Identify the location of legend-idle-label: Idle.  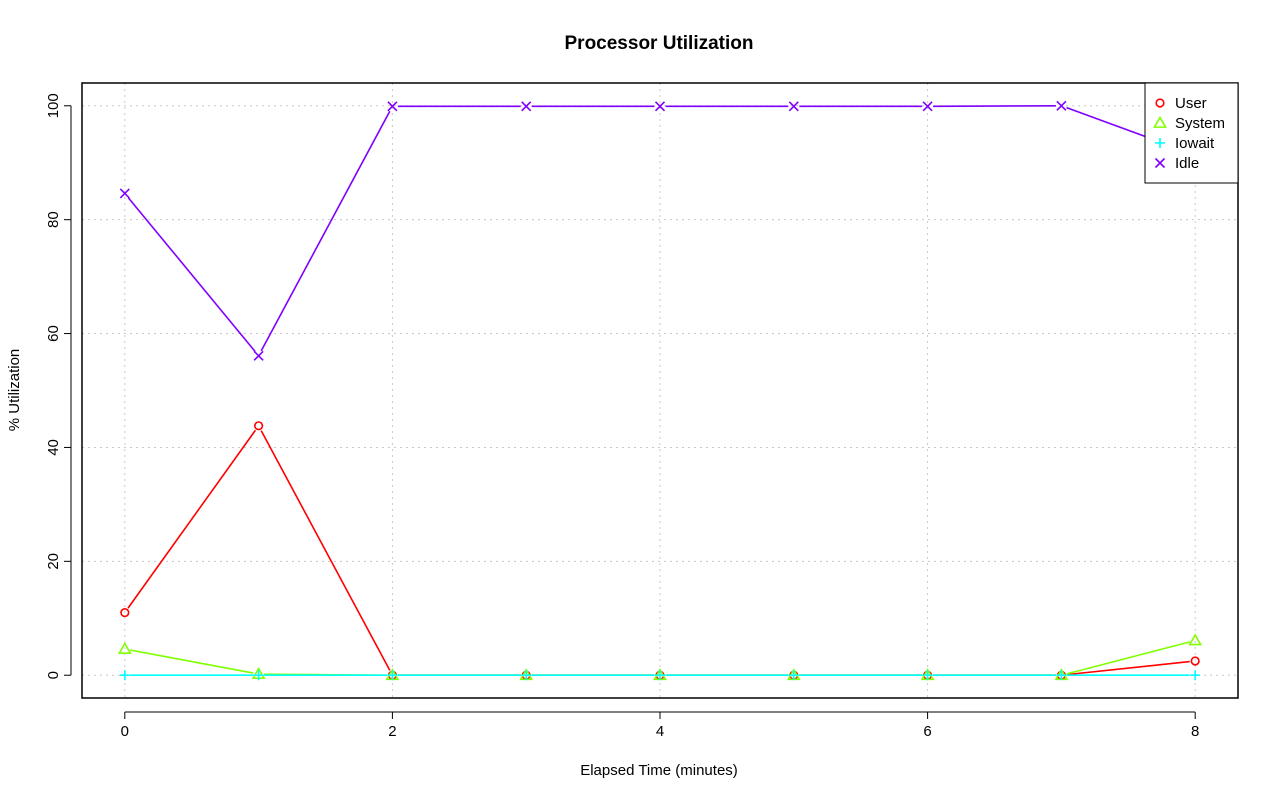
(1187, 163).